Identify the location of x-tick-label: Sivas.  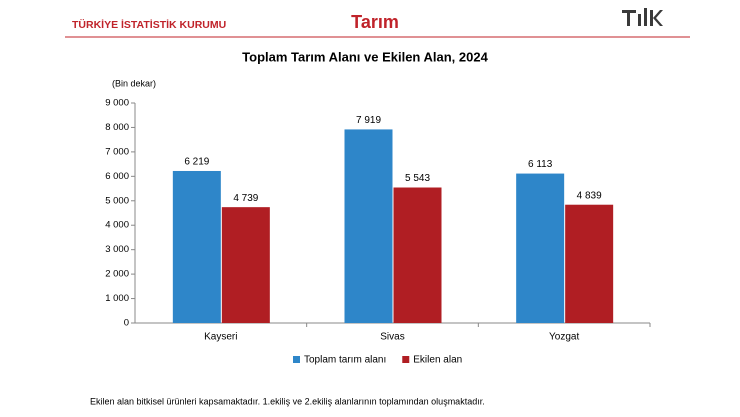
(392, 337).